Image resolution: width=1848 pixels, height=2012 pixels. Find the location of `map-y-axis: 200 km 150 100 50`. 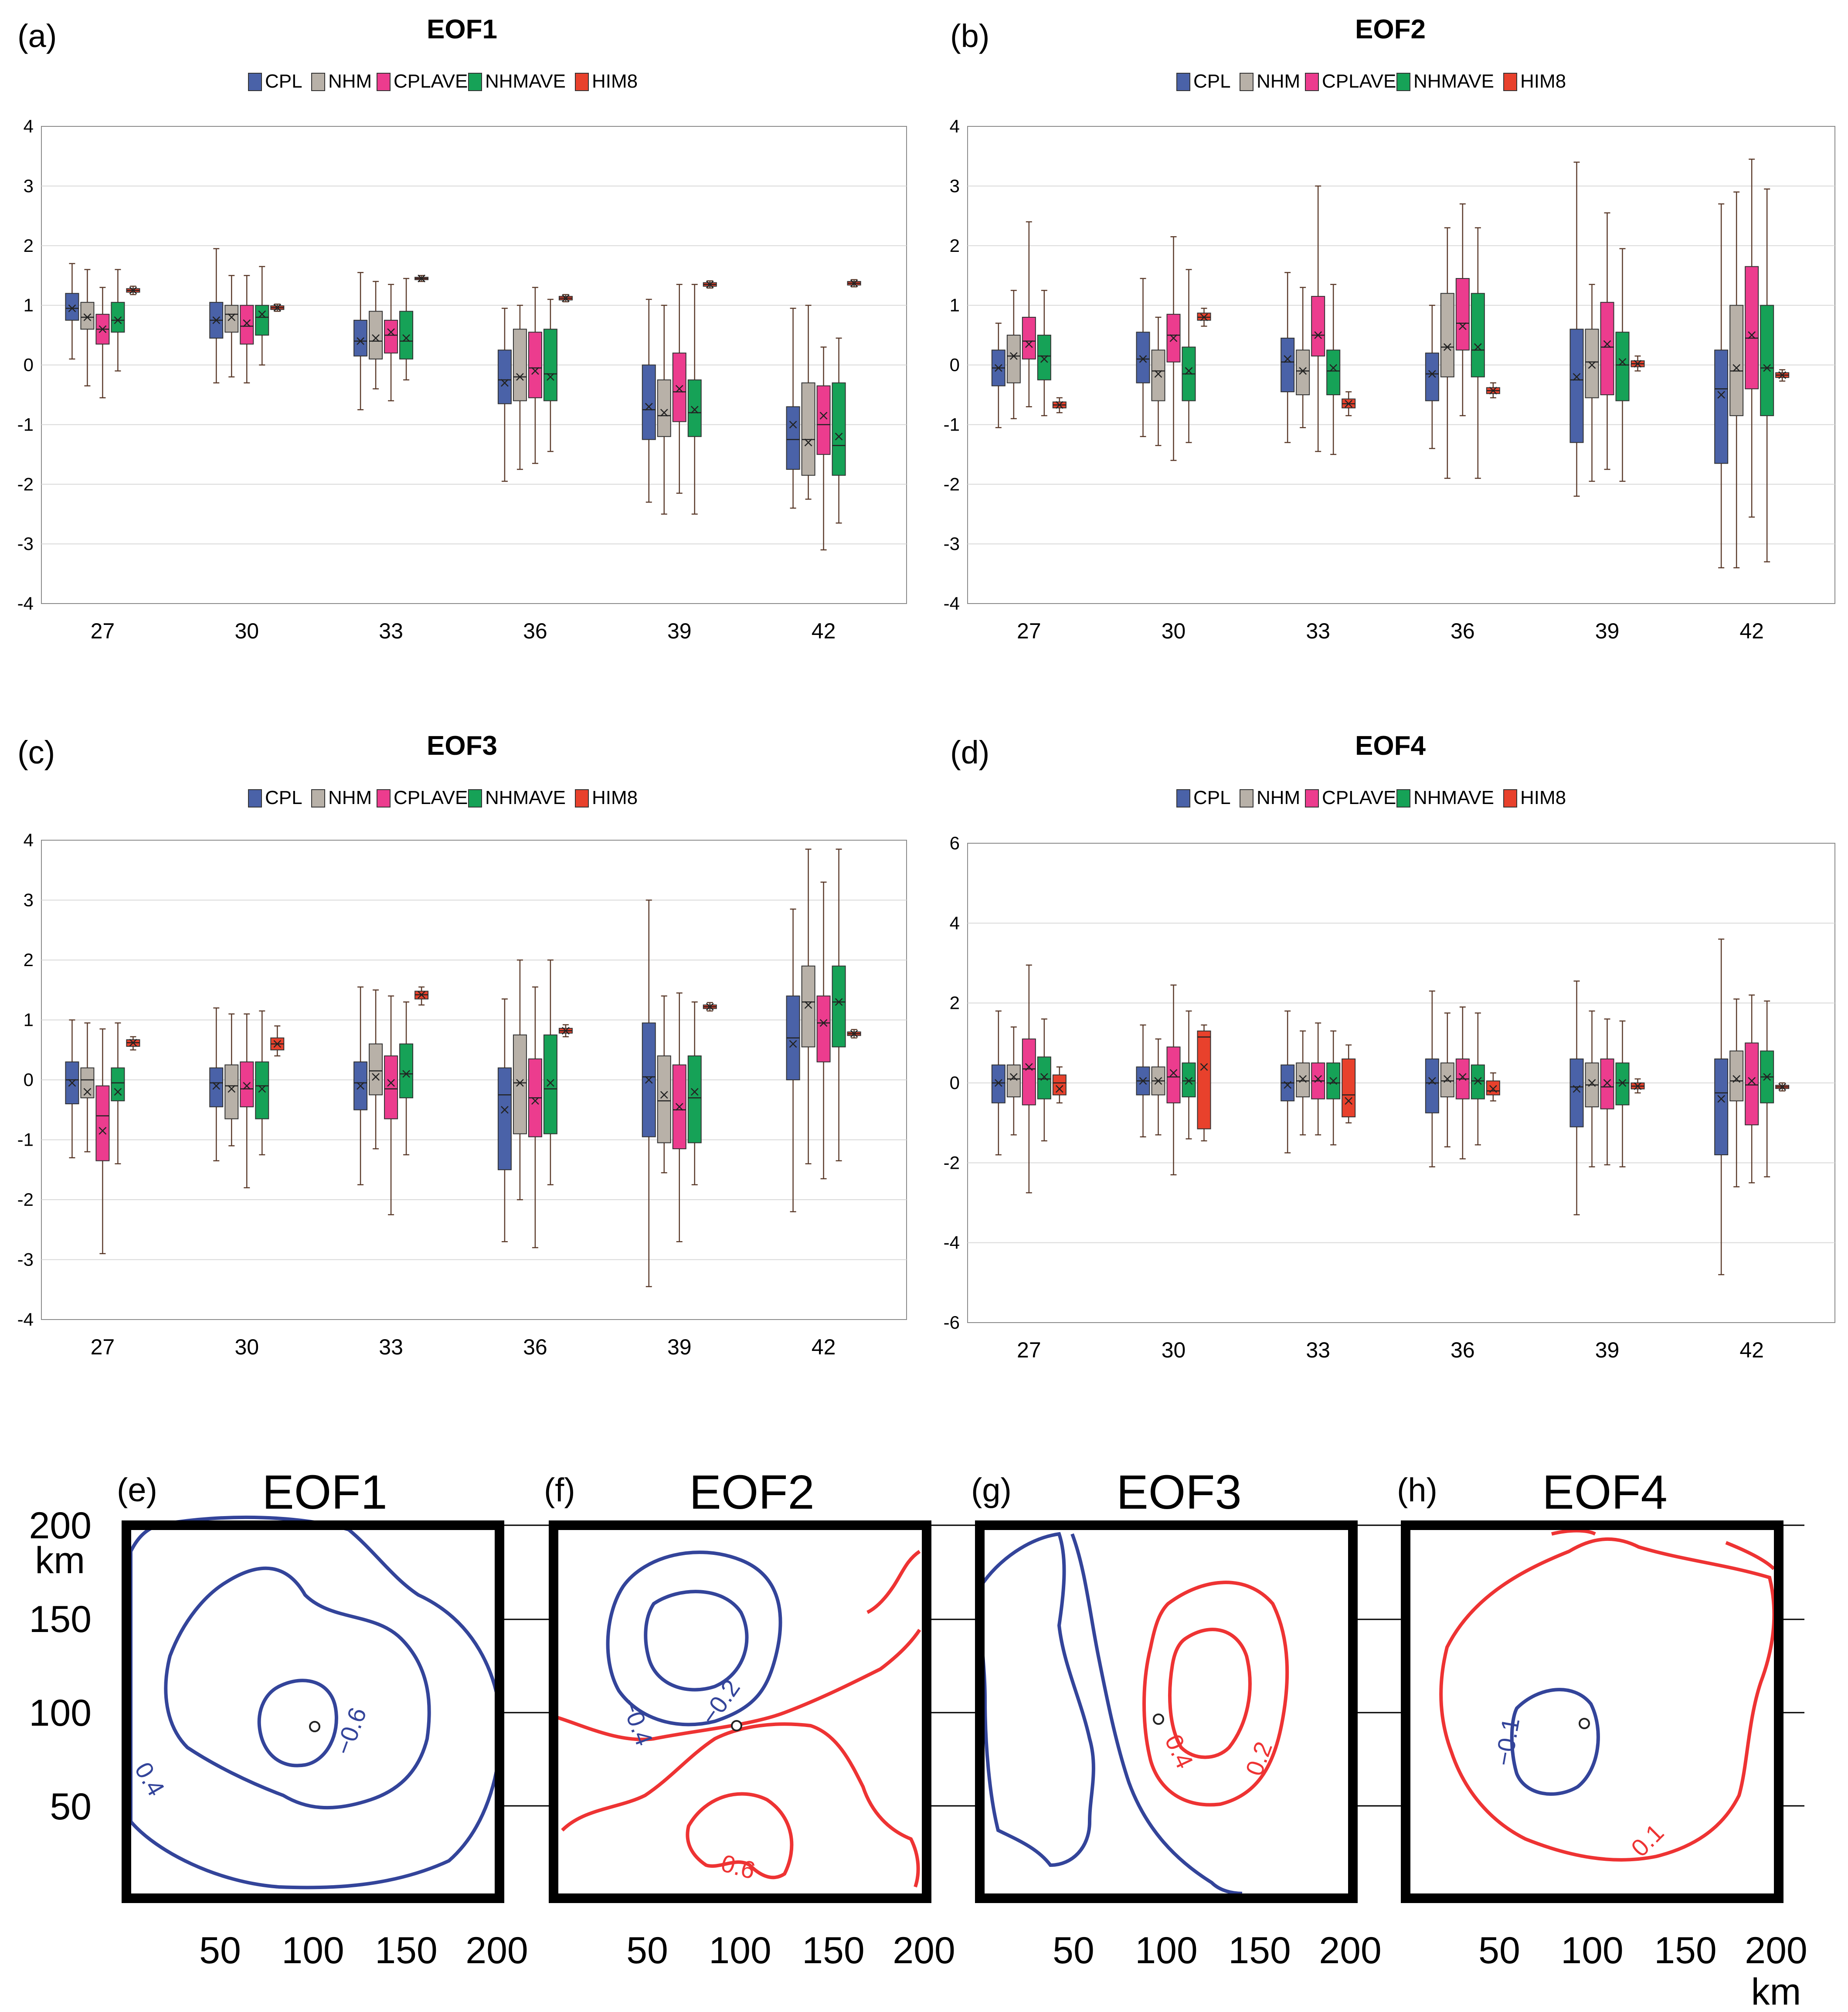

map-y-axis: 200 km 150 100 50 is located at coordinates (60, 1666).